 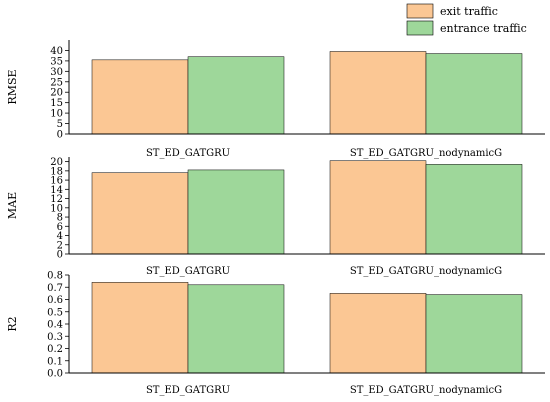 I want to click on bar-mae-exit-traffic-st-ed-gatgru, so click(x=140, y=213).